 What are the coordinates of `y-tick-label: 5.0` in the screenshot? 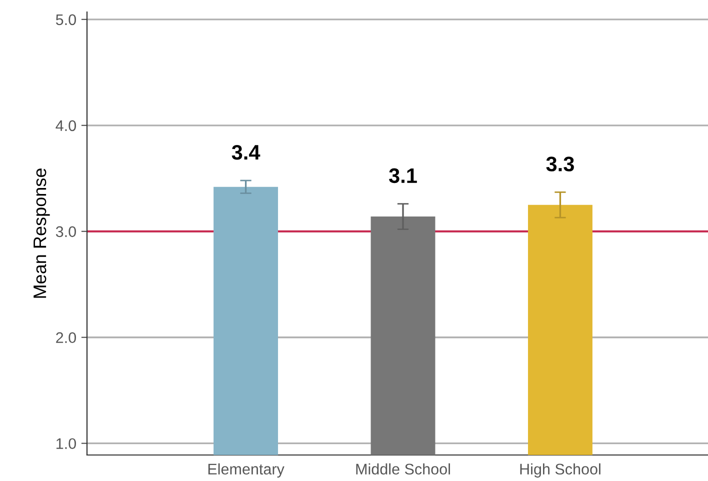 It's located at (66, 20).